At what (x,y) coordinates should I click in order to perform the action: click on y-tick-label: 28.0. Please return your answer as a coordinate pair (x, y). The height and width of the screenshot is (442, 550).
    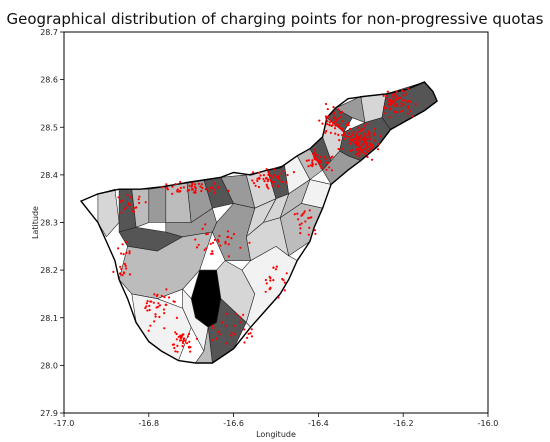
    Looking at the image, I should click on (49, 365).